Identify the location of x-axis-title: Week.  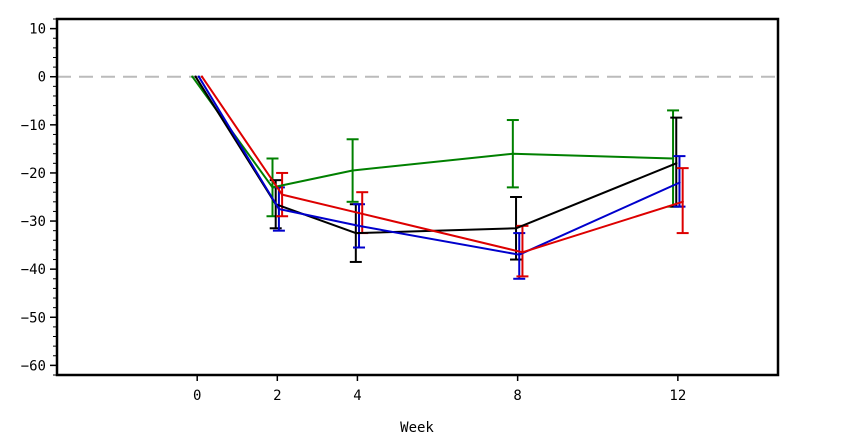
(417, 426).